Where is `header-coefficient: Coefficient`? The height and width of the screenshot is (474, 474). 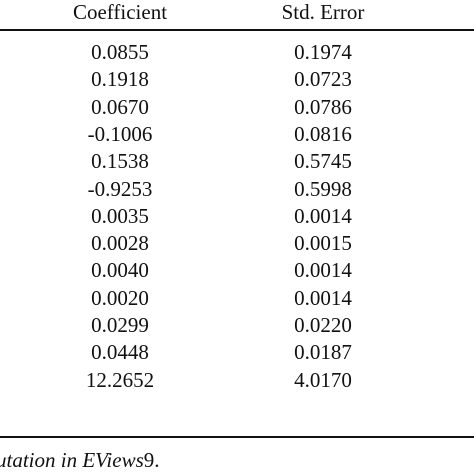 header-coefficient: Coefficient is located at coordinates (120, 12).